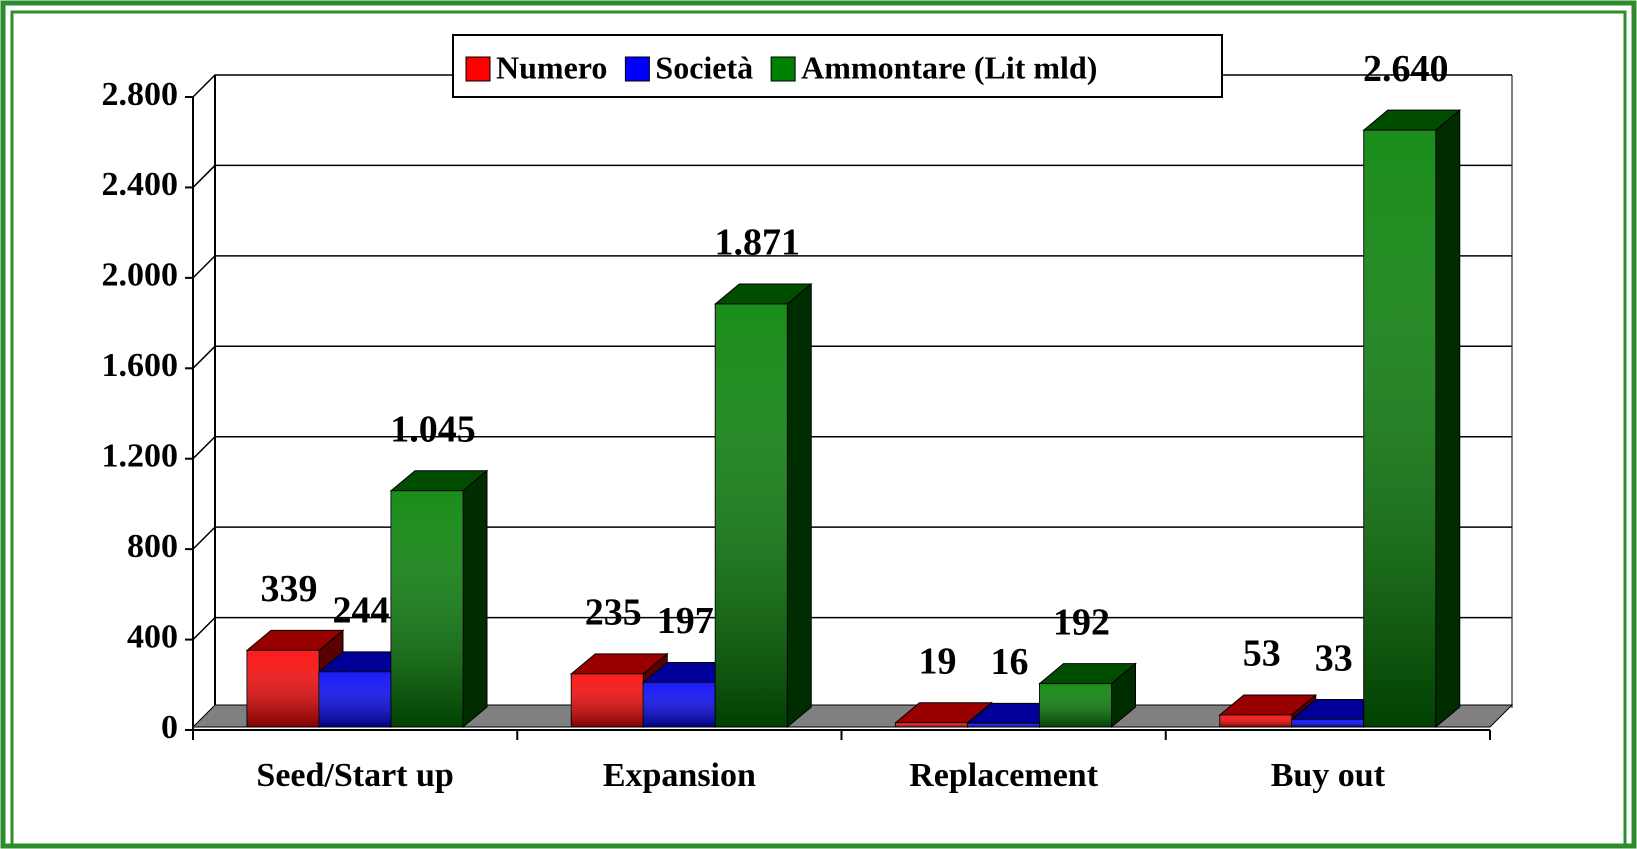 This screenshot has height=849, width=1637. I want to click on legend-label: Numero, so click(551, 67).